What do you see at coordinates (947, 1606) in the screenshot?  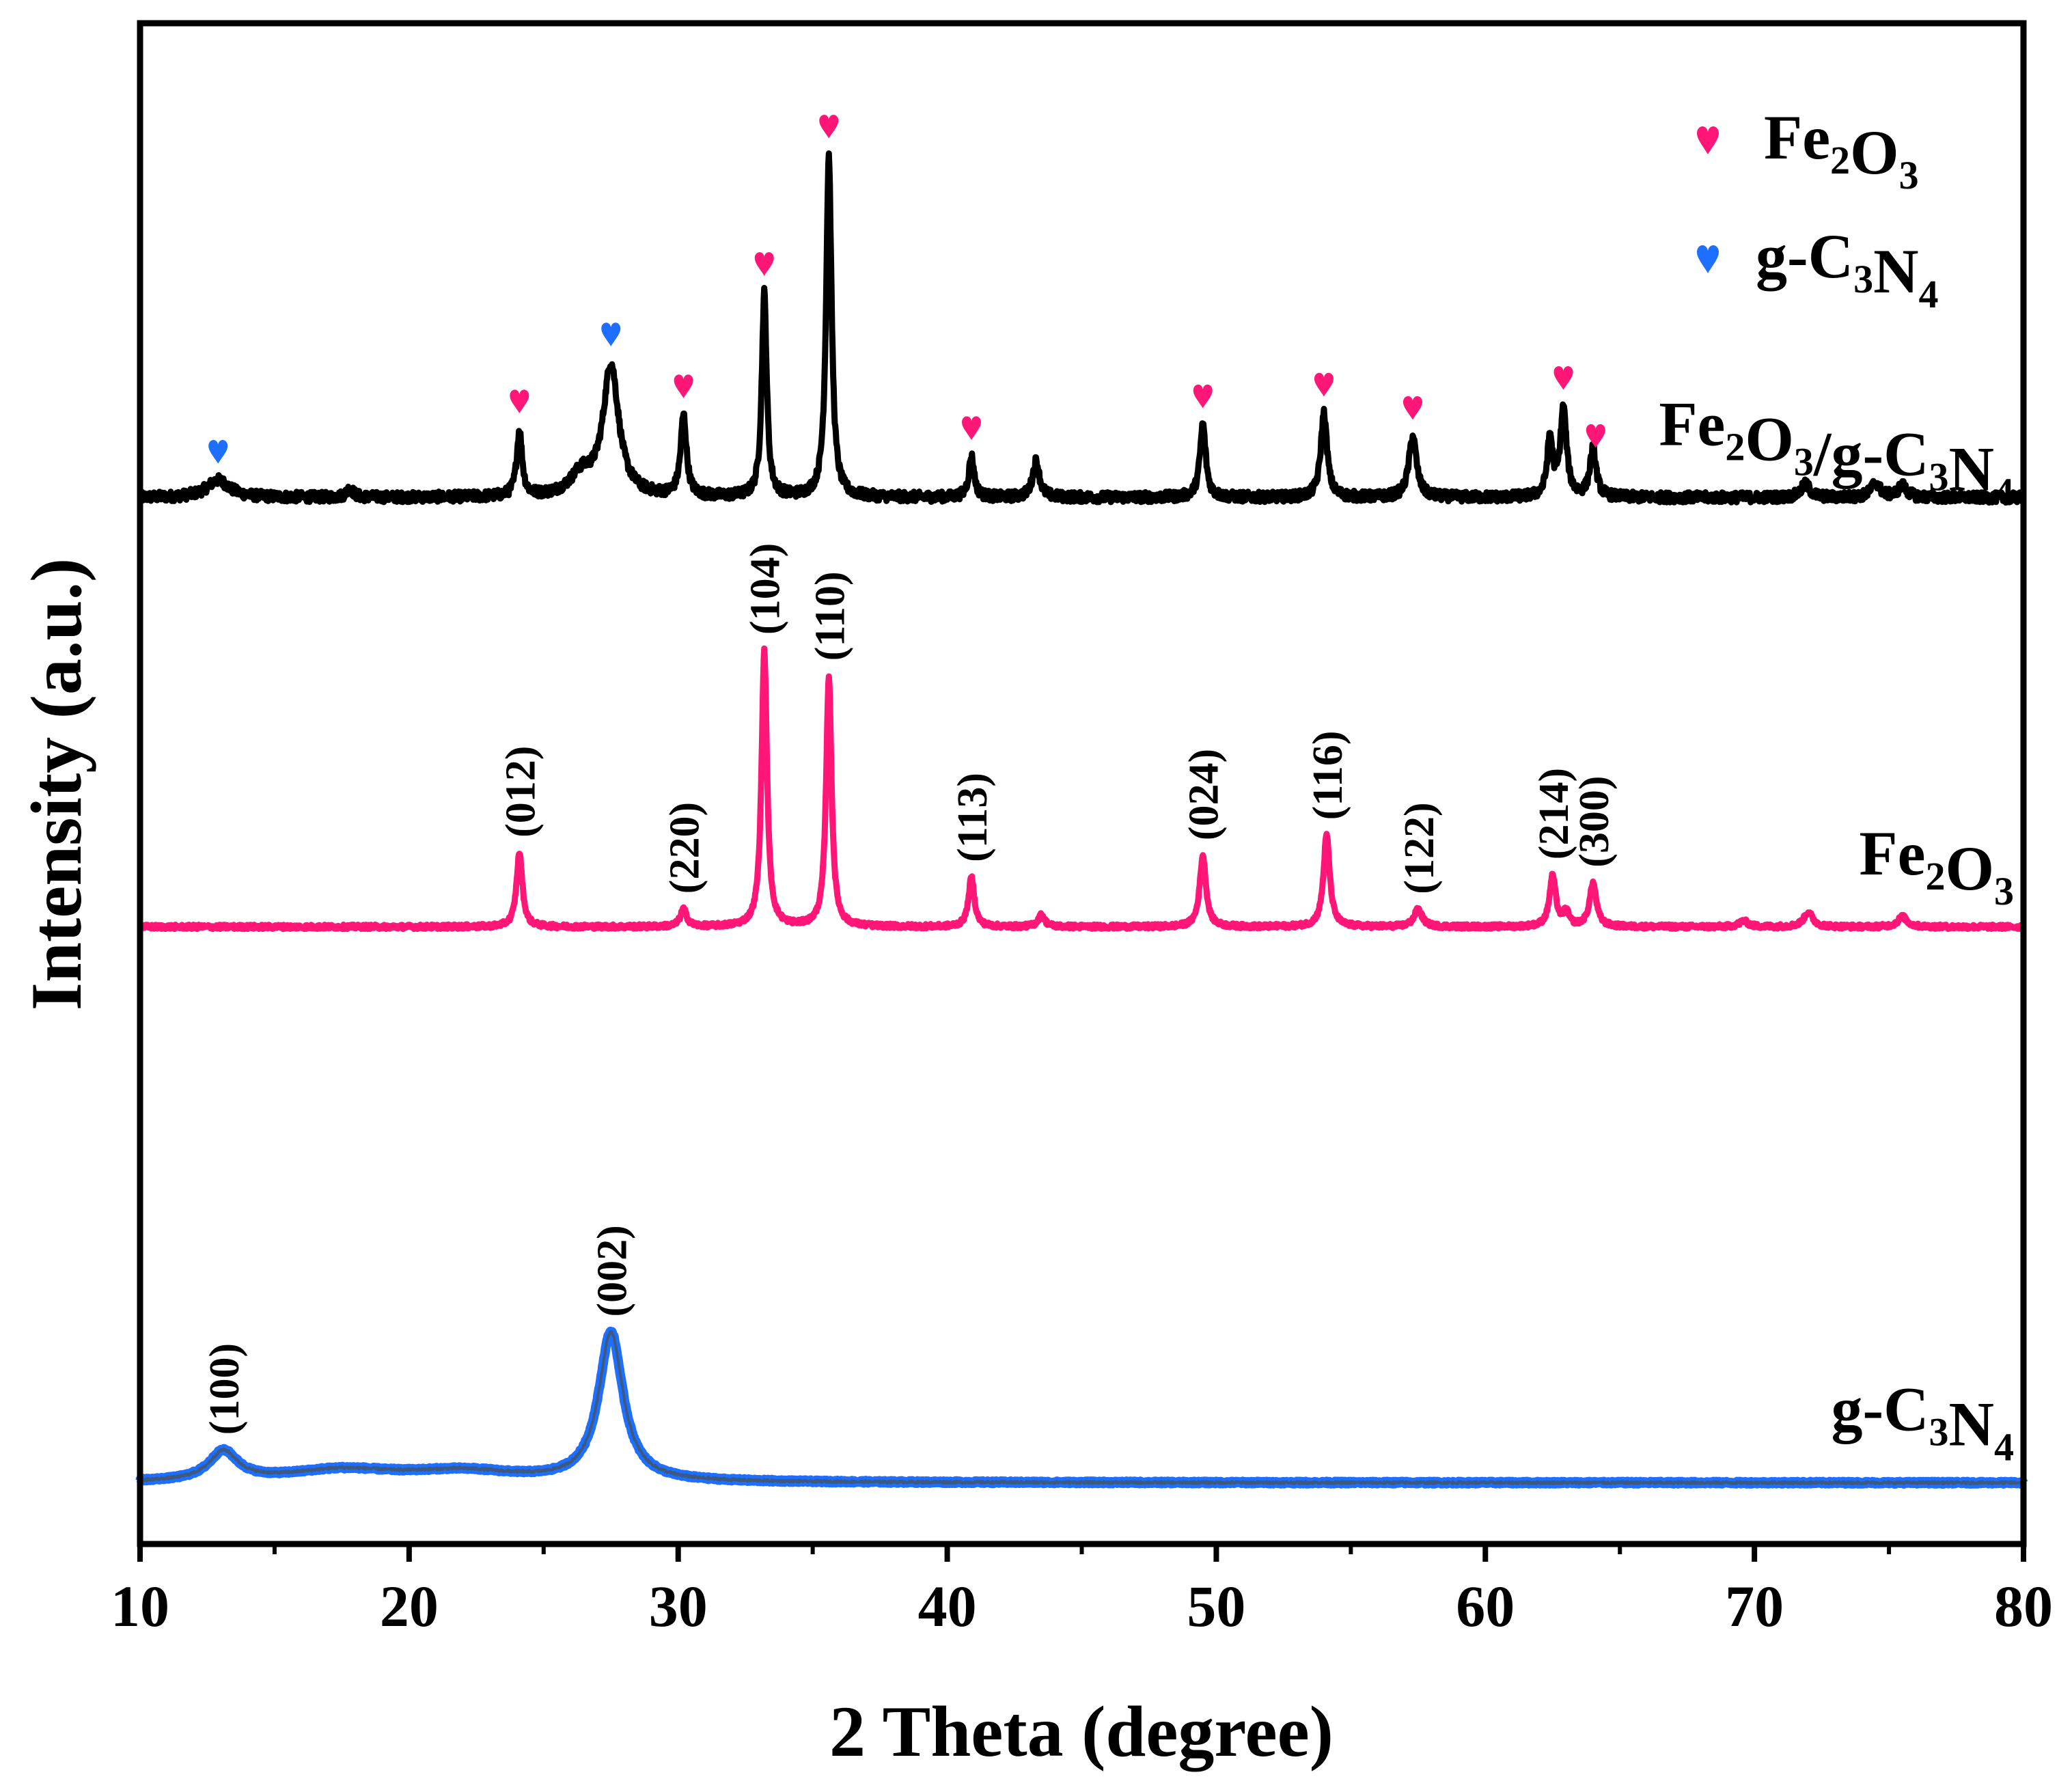 I see `x-tick-label-3: 40` at bounding box center [947, 1606].